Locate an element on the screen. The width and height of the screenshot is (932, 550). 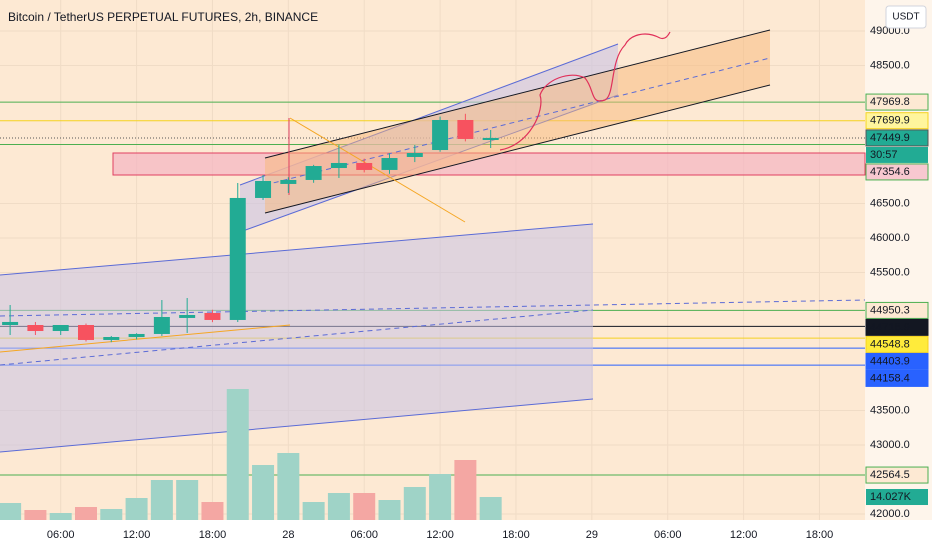
currency-button is located at coordinates (906, 17).